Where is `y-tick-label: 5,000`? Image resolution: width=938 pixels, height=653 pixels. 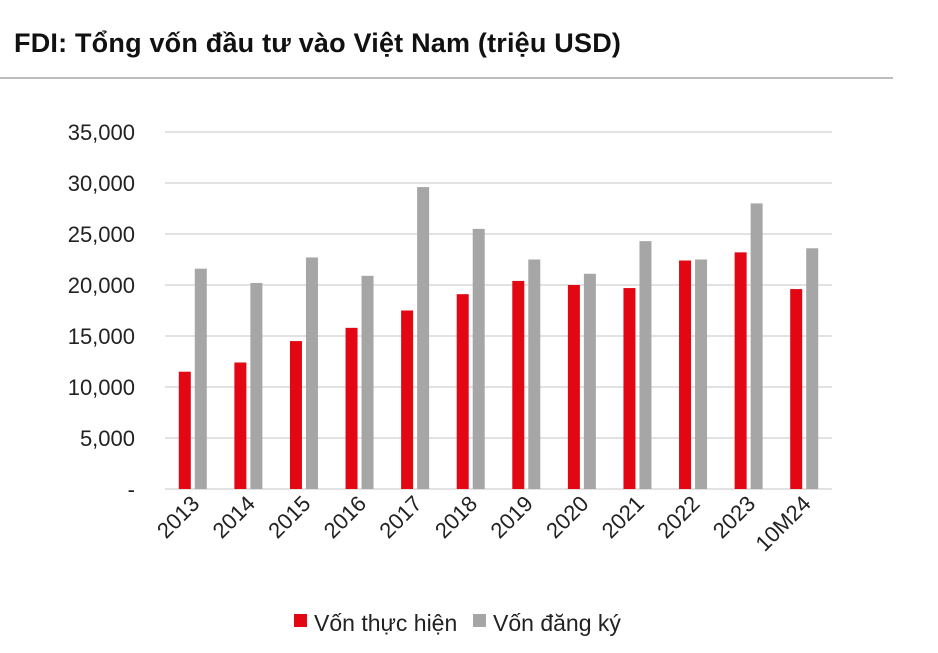 y-tick-label: 5,000 is located at coordinates (107, 438).